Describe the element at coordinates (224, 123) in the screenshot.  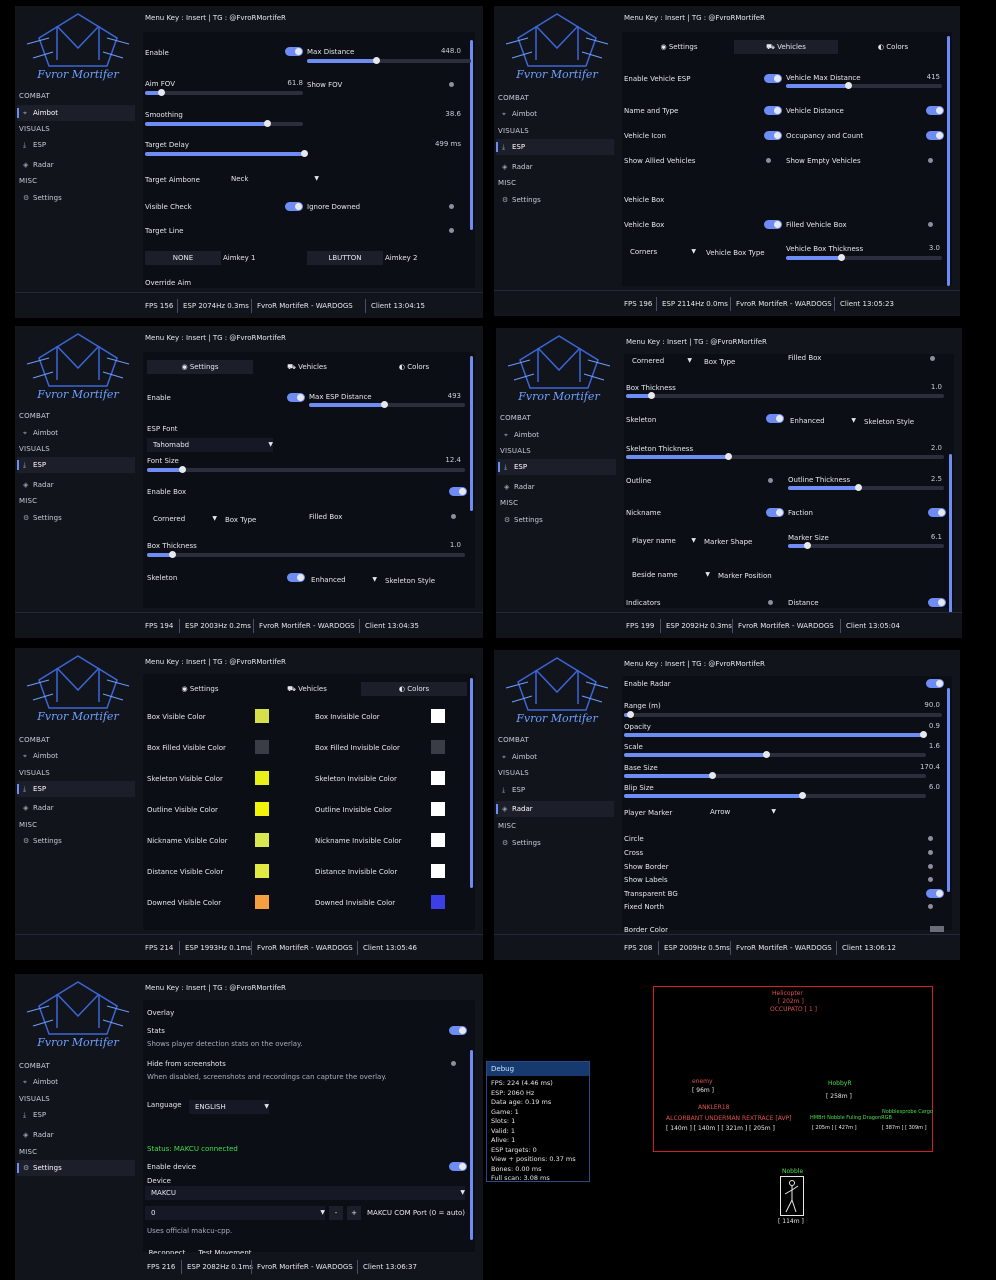
I see `smoothing-slider` at that location.